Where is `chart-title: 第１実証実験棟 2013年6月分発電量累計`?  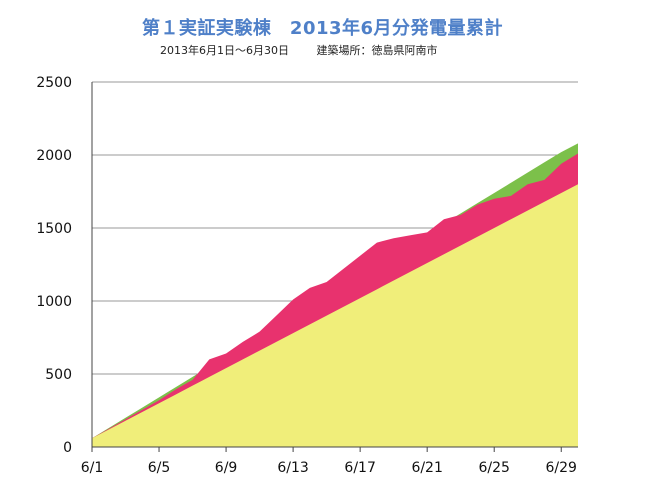
chart-title: 第１実証実験棟 2013年6月分発電量累計 is located at coordinates (322, 28).